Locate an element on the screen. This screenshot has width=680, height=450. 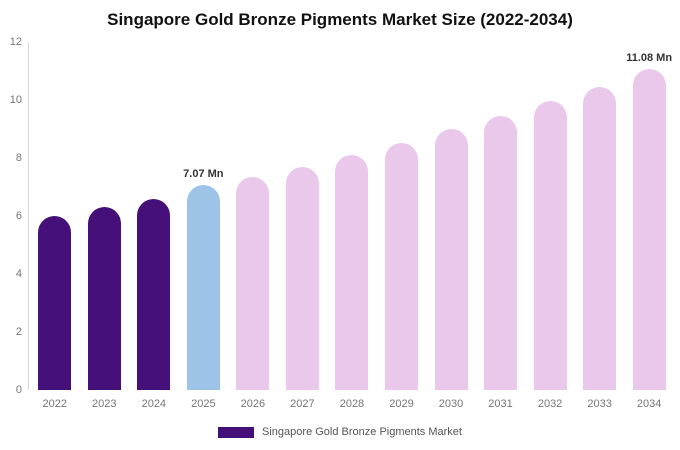
bar-slot-2027 is located at coordinates (303, 216).